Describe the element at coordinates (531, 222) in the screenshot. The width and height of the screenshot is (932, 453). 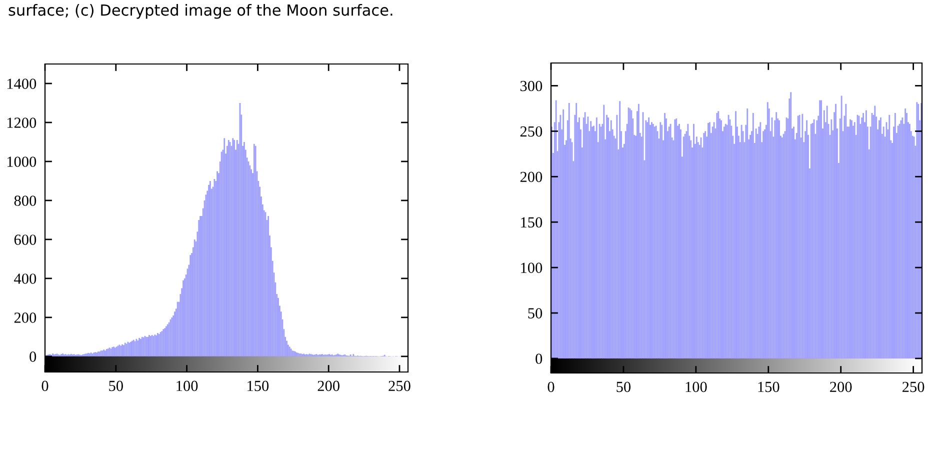
I see `y-tick-label: 150` at that location.